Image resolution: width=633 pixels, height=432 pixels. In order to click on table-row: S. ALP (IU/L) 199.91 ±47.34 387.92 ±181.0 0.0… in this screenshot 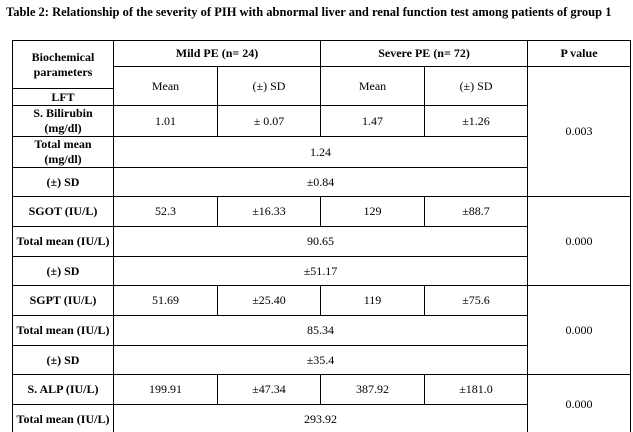, I will do `click(322, 403)`.